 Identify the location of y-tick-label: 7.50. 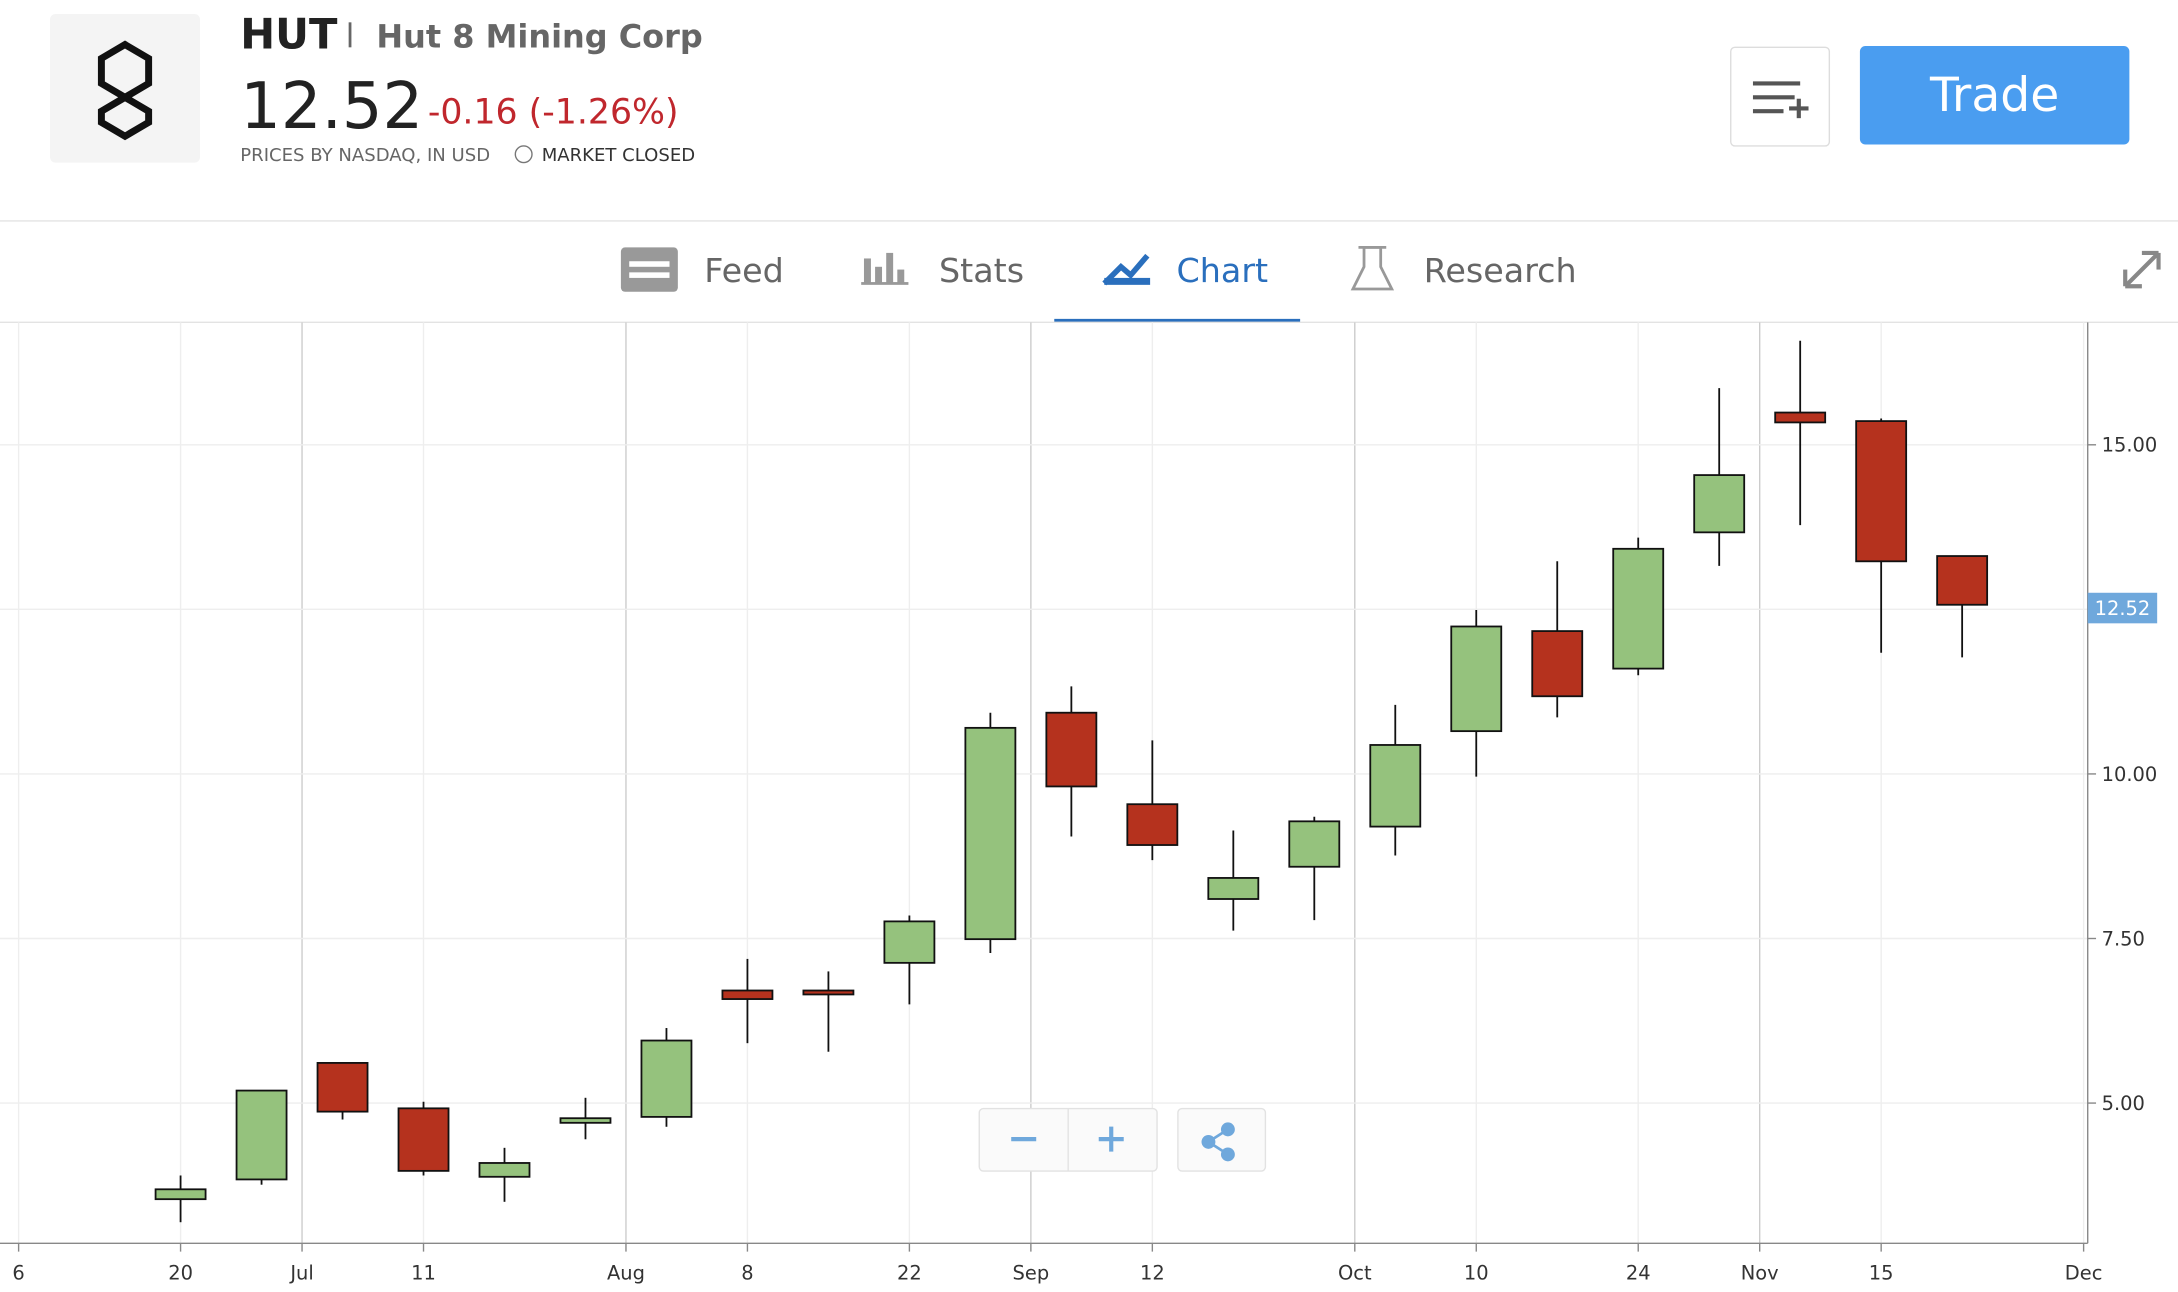
(2123, 938).